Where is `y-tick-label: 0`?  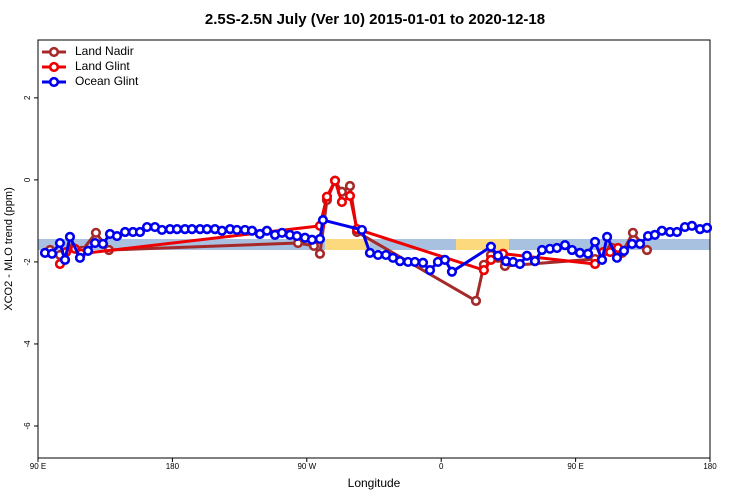 y-tick-label: 0 is located at coordinates (27, 179).